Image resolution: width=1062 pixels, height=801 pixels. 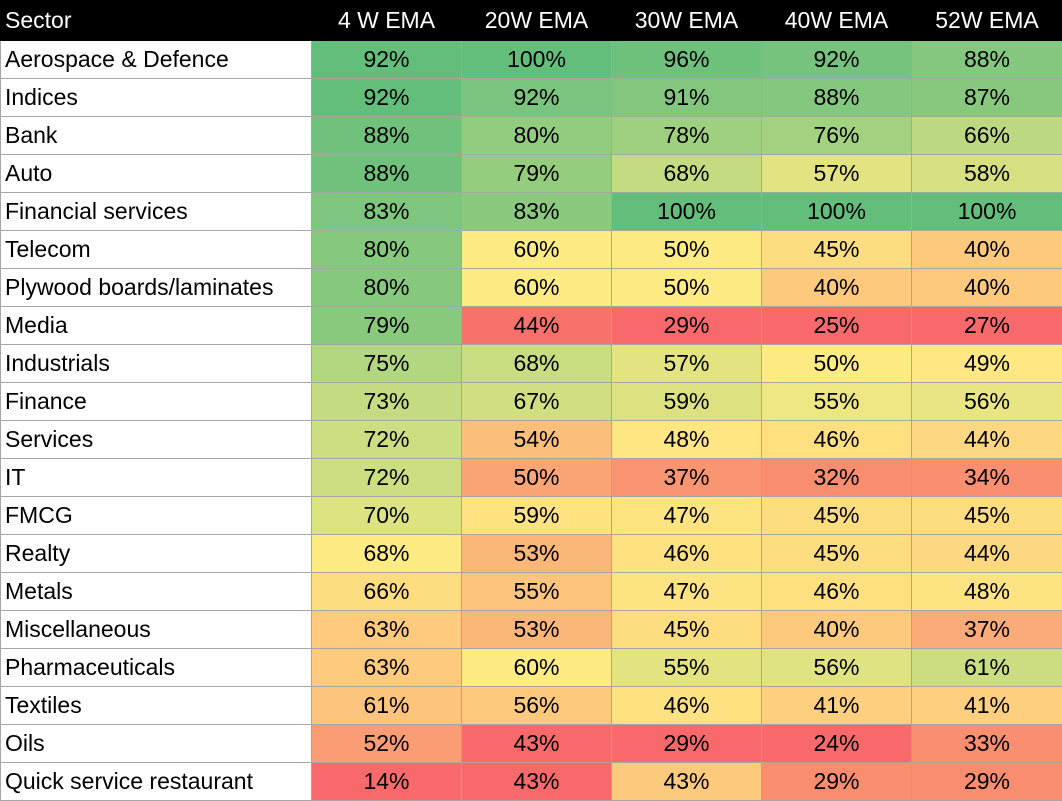 What do you see at coordinates (987, 668) in the screenshot?
I see `ema-52w-cell: 61%` at bounding box center [987, 668].